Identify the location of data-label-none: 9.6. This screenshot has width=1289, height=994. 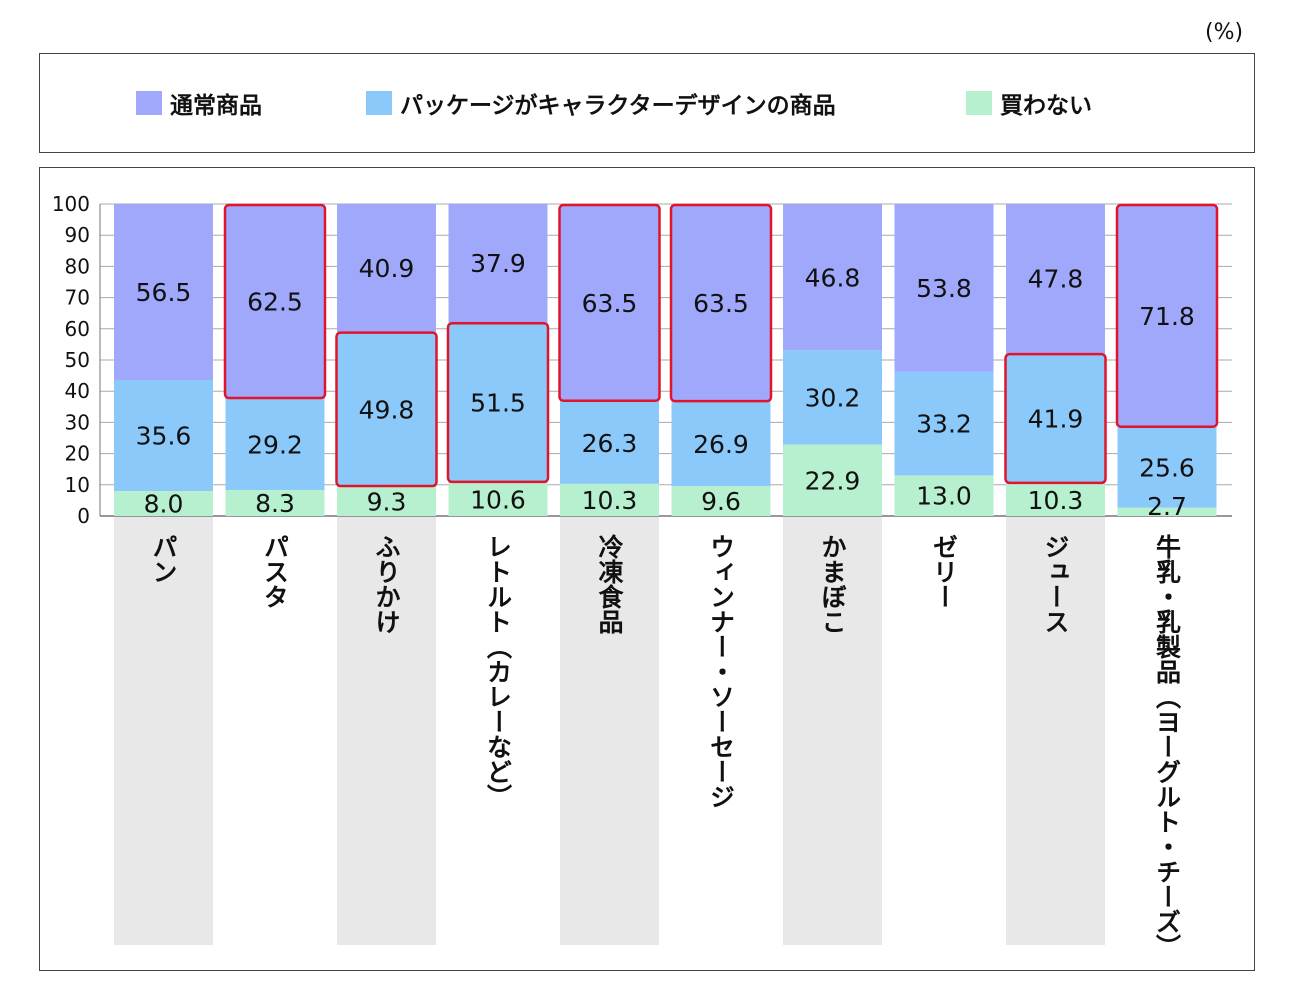
(721, 501).